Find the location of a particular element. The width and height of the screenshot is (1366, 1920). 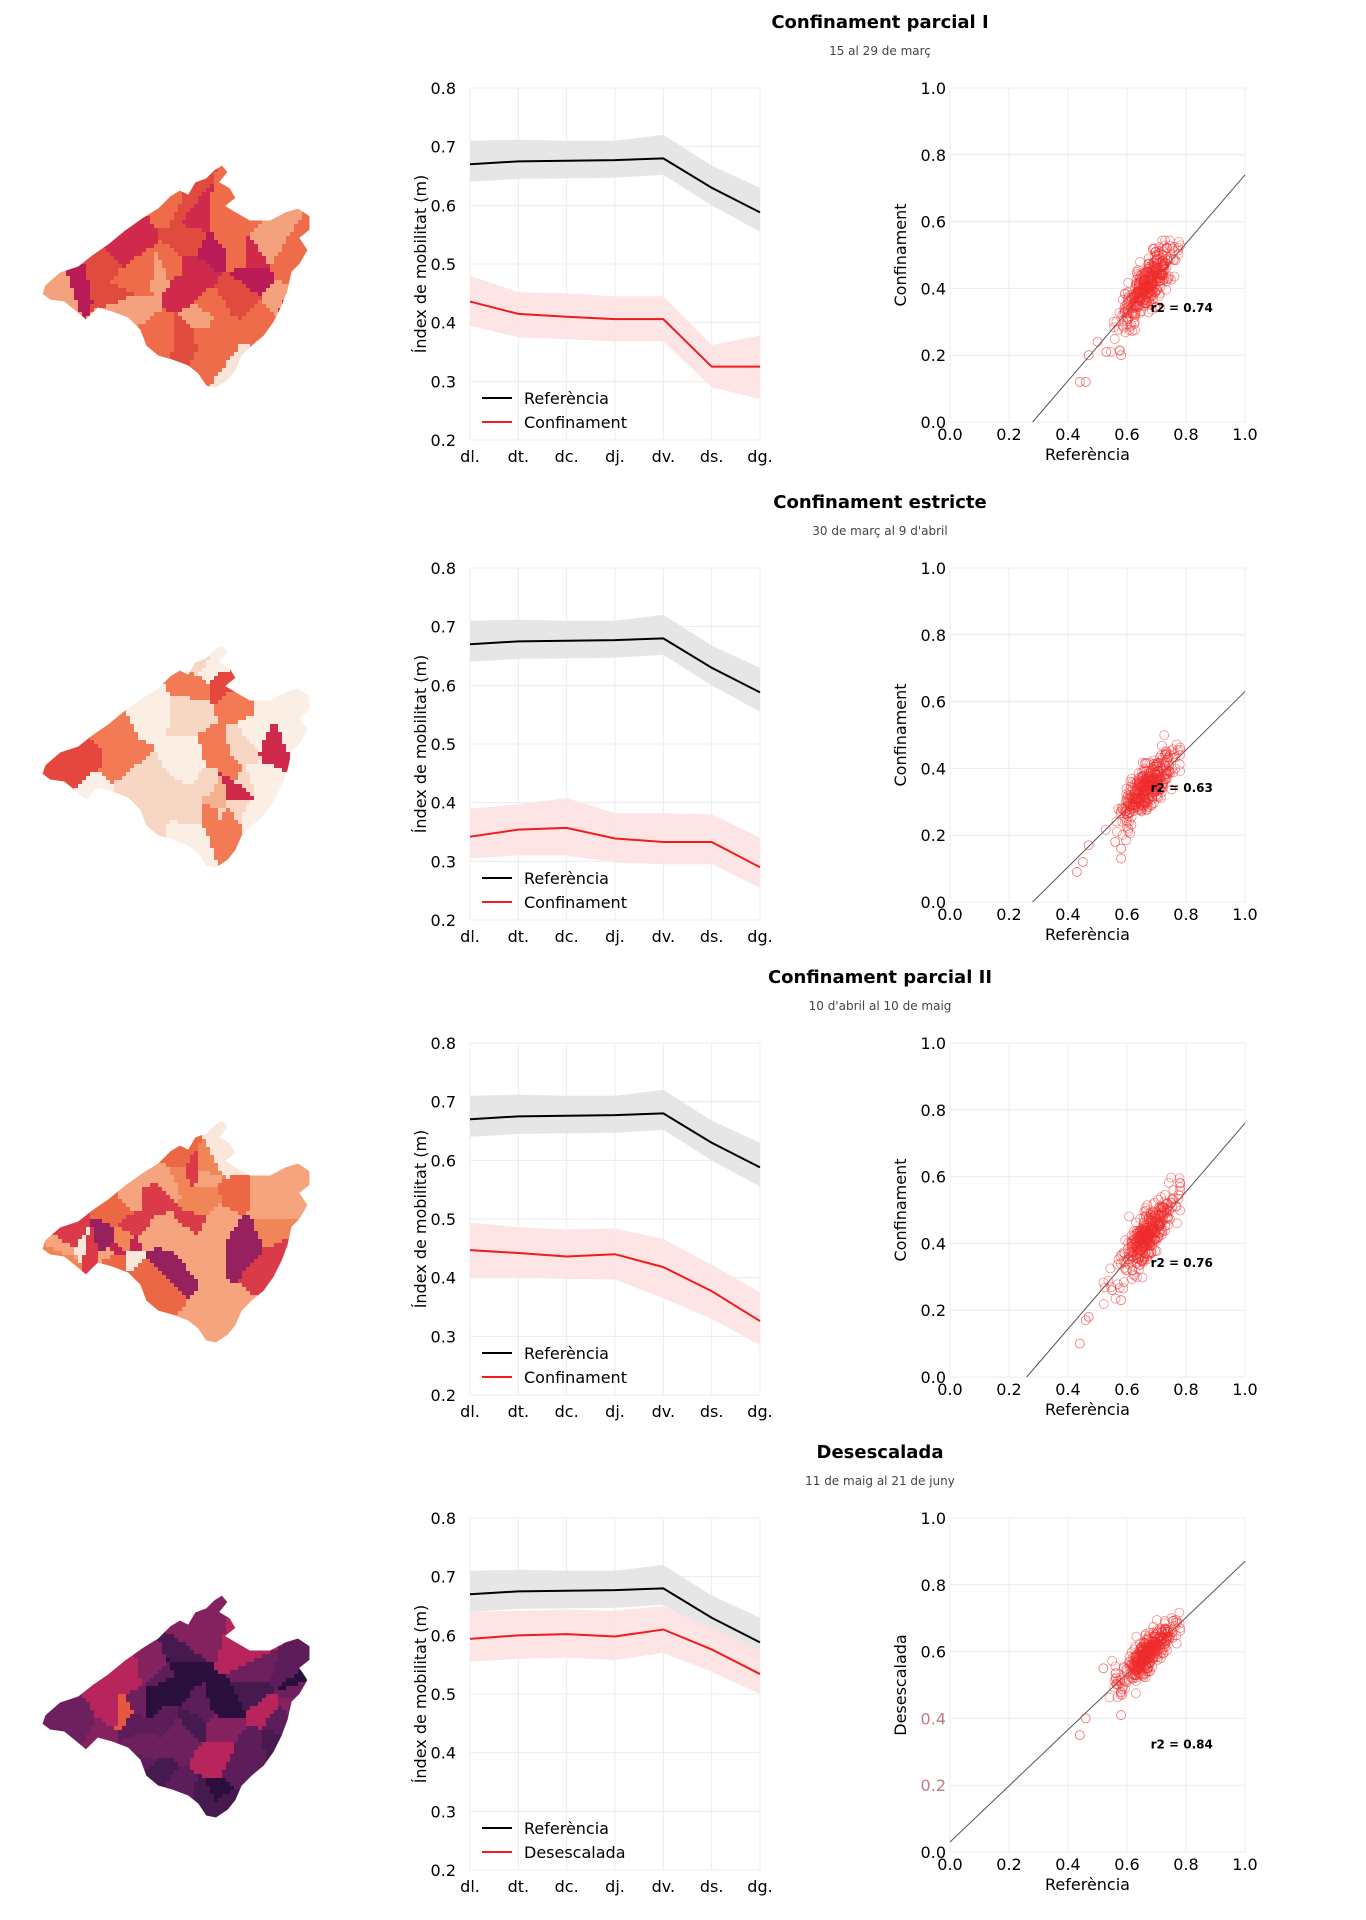

y-tick-label: 0.5 is located at coordinates (443, 744).